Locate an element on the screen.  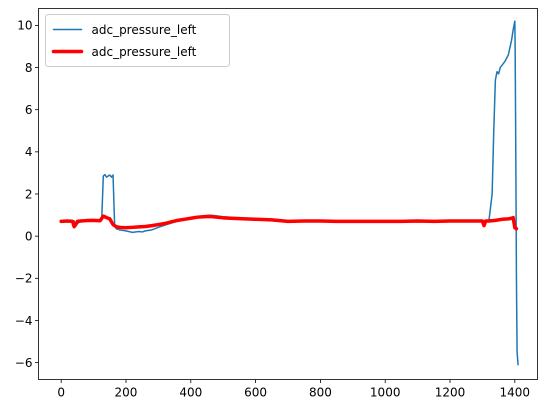
y-tick-label: −4 is located at coordinates (24, 321).